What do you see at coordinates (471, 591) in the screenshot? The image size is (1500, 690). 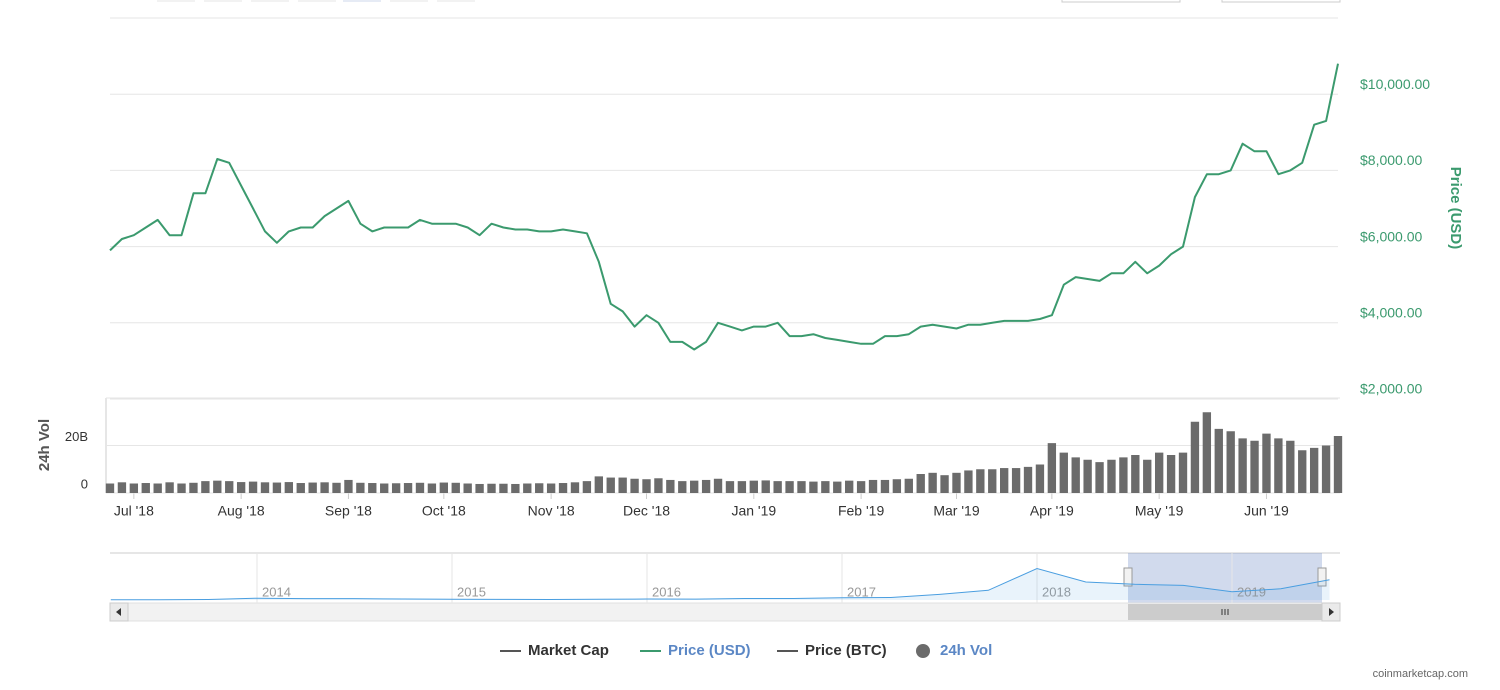 I see `navigator-label: 2015` at bounding box center [471, 591].